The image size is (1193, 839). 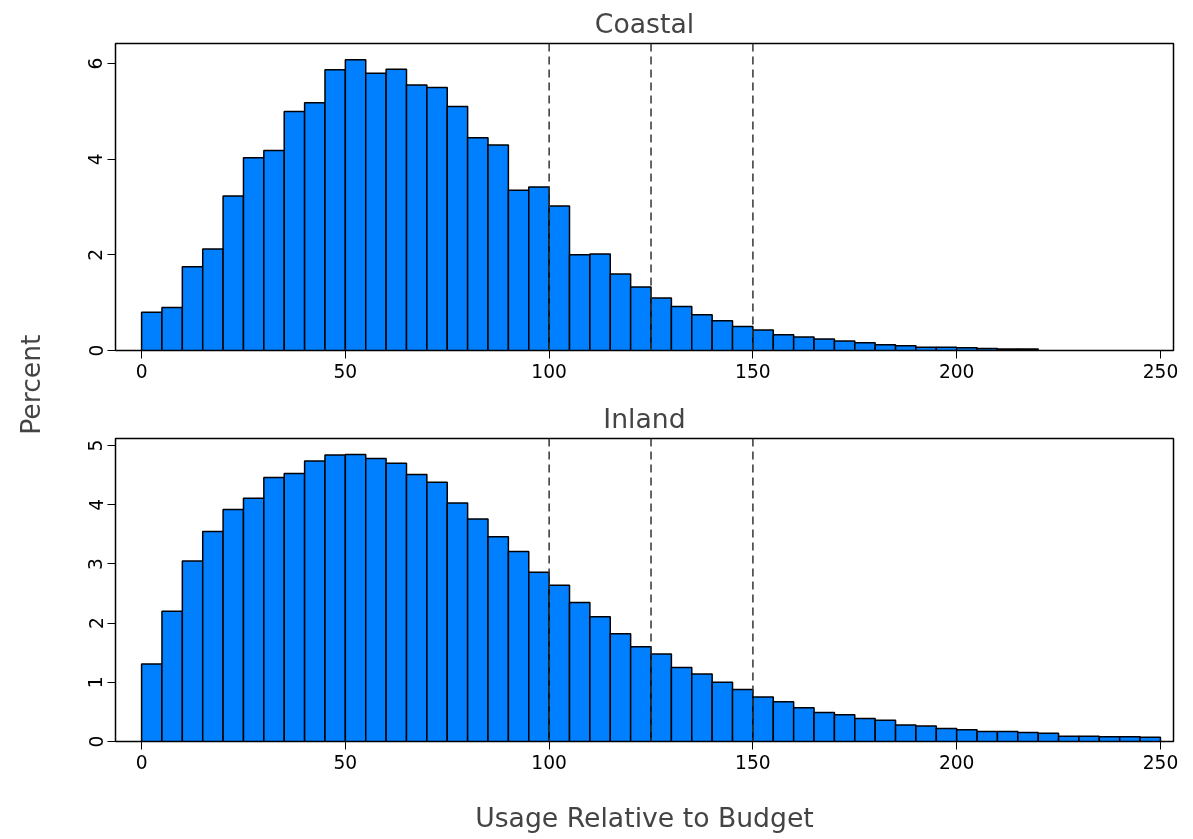 What do you see at coordinates (644, 418) in the screenshot?
I see `chart-title: Inland` at bounding box center [644, 418].